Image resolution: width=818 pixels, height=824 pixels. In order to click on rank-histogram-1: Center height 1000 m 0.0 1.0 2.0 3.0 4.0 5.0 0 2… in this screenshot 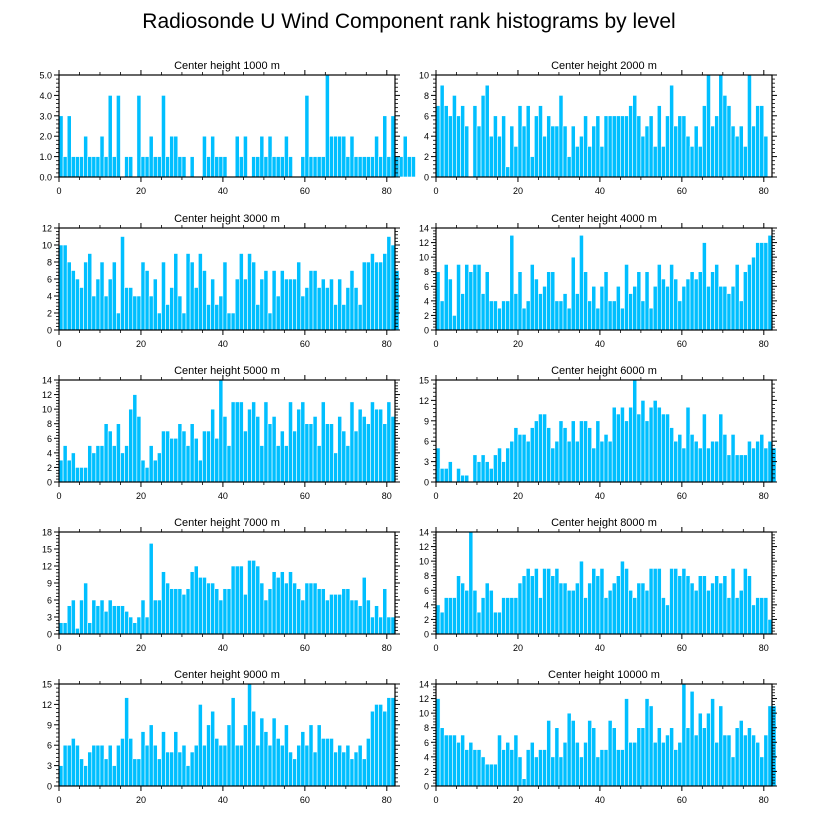, I will do `click(227, 128)`.